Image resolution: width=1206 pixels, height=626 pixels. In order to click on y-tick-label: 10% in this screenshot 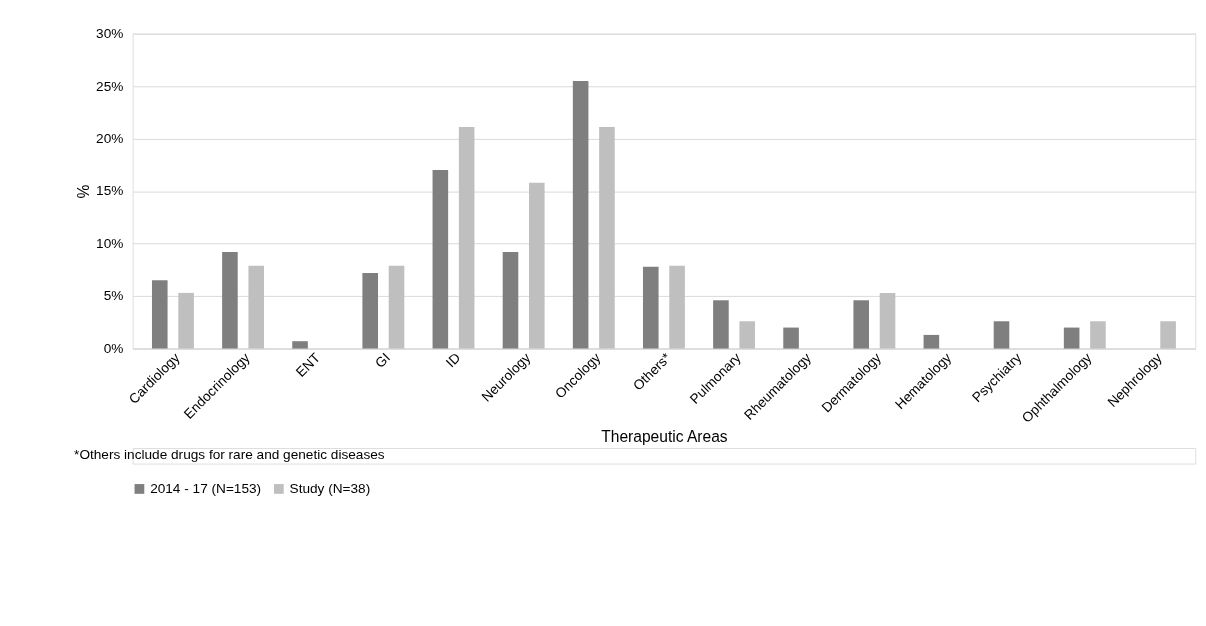, I will do `click(110, 243)`.